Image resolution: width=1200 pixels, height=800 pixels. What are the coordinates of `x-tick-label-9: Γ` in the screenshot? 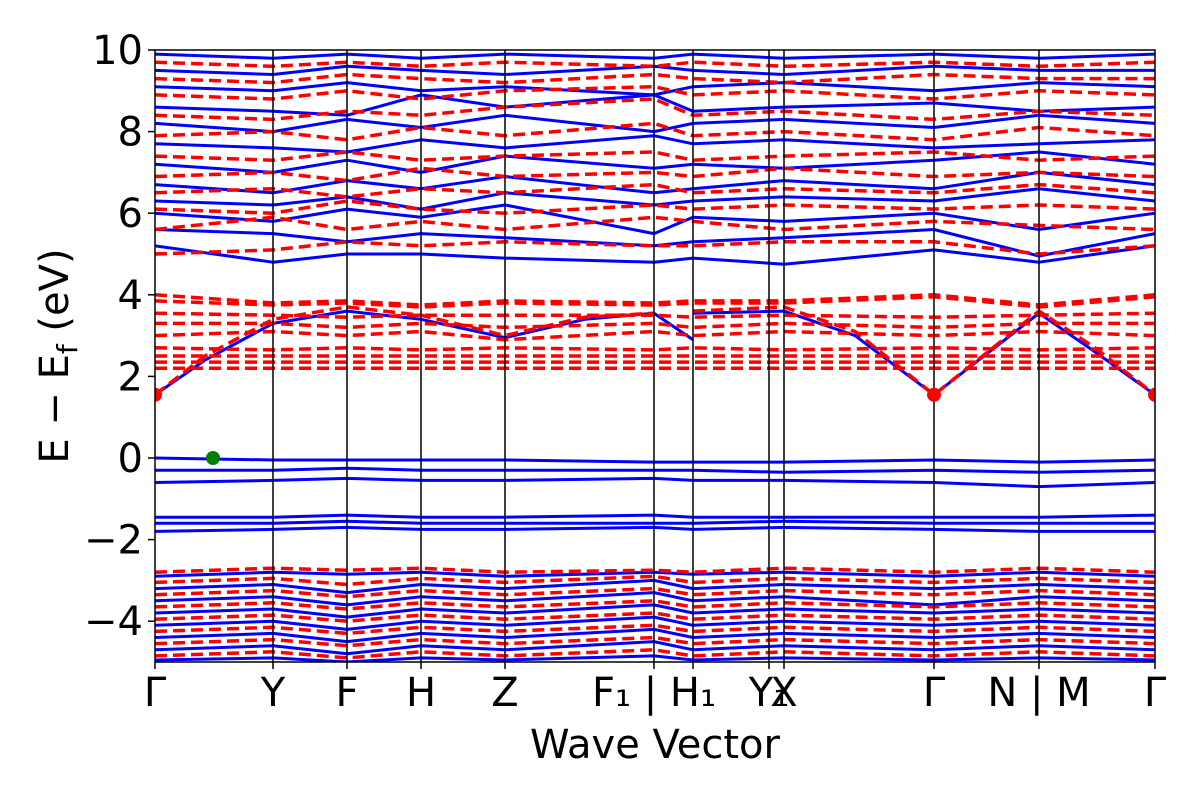 It's located at (934, 693).